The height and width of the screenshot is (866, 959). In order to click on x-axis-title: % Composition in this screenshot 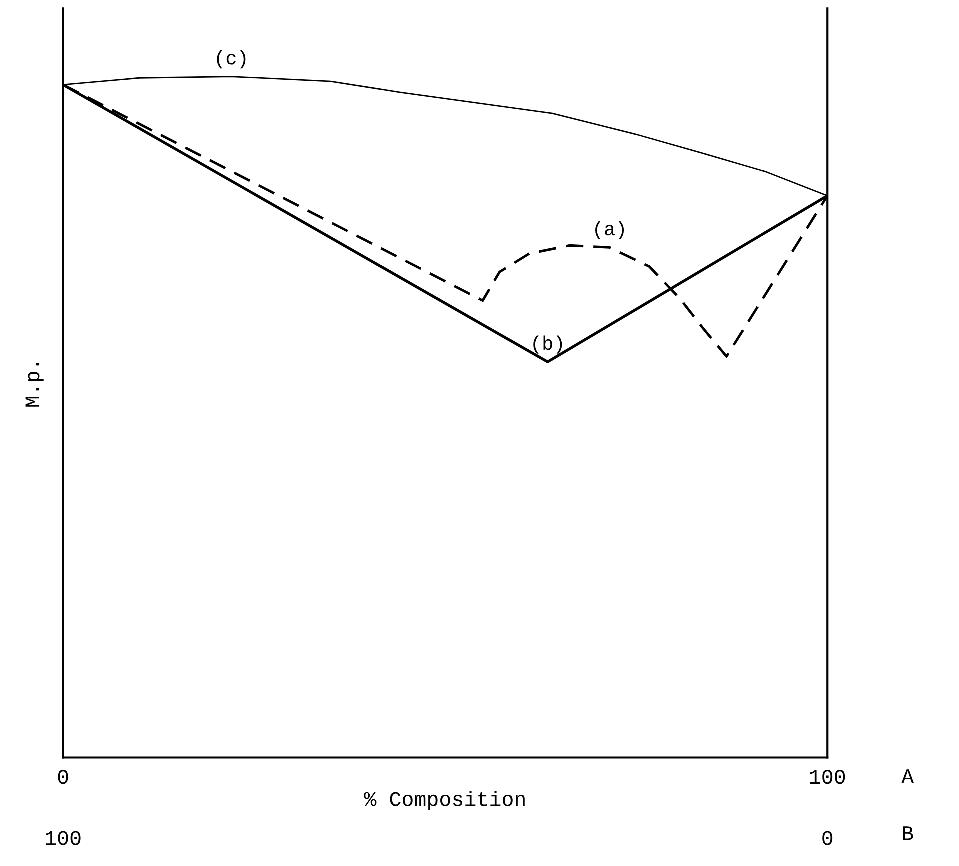, I will do `click(444, 800)`.